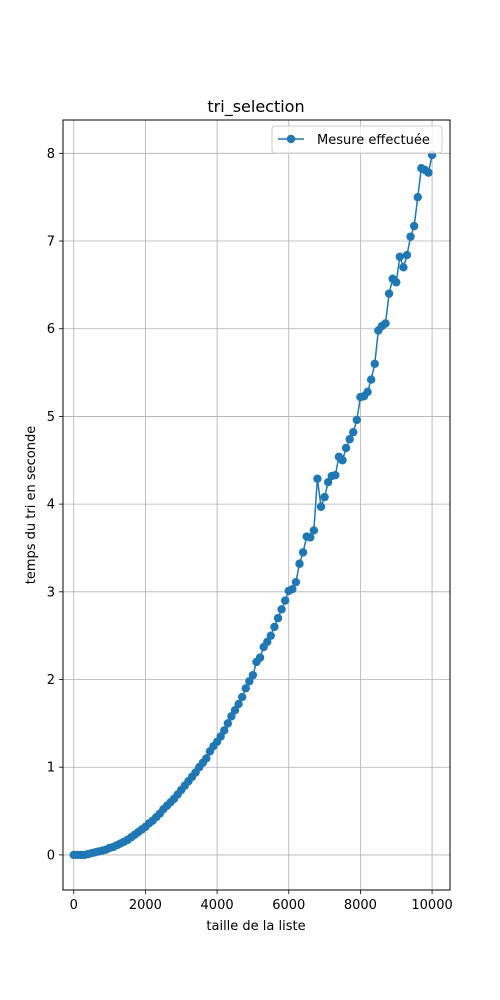  I want to click on legend-label: Mesure effectuée, so click(373, 140).